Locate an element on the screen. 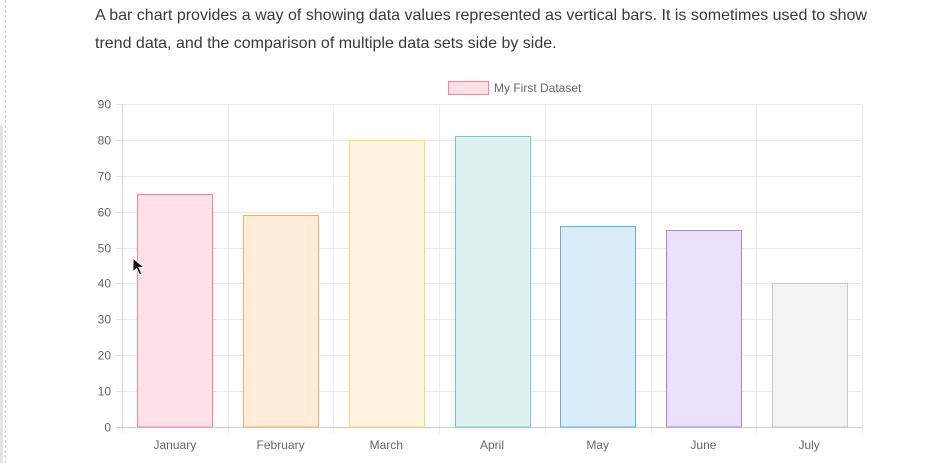  mouse-pointer-icon is located at coordinates (139, 266).